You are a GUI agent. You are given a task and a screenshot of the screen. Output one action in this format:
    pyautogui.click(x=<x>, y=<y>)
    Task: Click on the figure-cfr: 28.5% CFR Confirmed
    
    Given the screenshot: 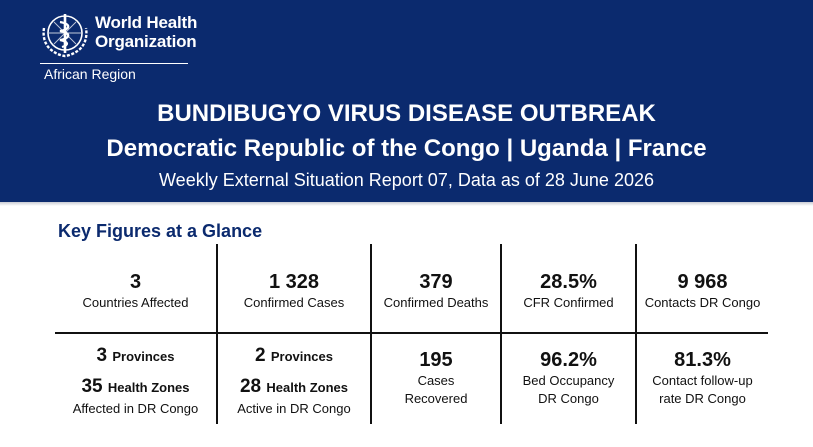 What is the action you would take?
    pyautogui.click(x=568, y=291)
    